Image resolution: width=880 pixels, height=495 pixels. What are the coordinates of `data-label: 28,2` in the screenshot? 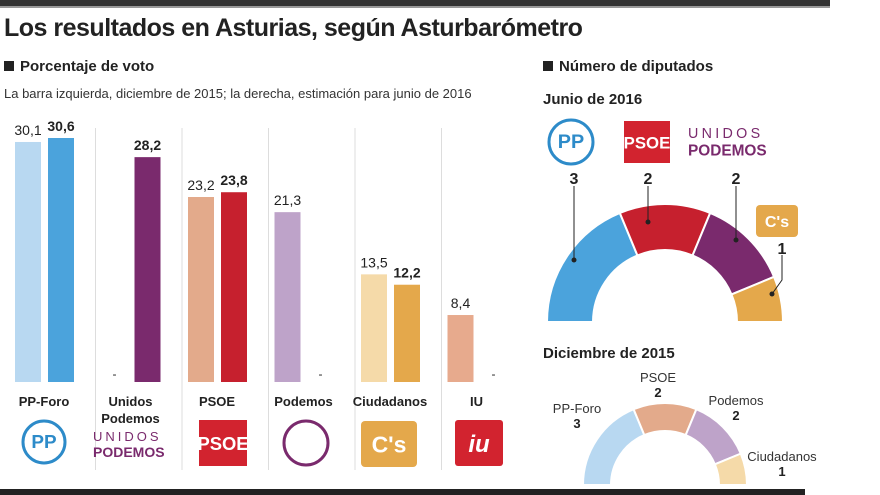 It's located at (147, 145).